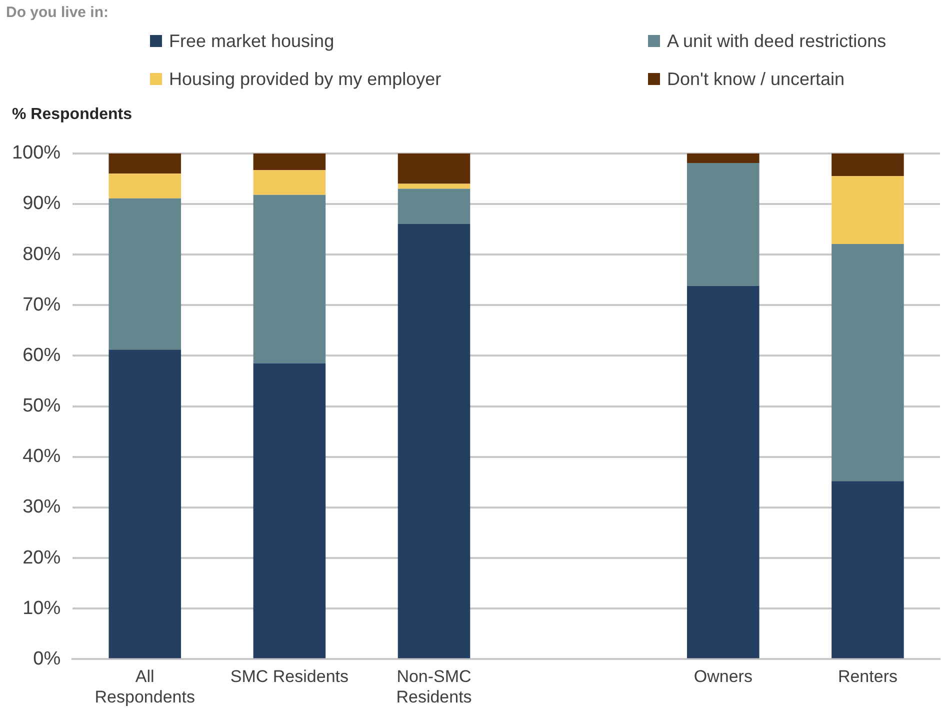  What do you see at coordinates (756, 79) in the screenshot?
I see `legend-label: Don't know / uncertain` at bounding box center [756, 79].